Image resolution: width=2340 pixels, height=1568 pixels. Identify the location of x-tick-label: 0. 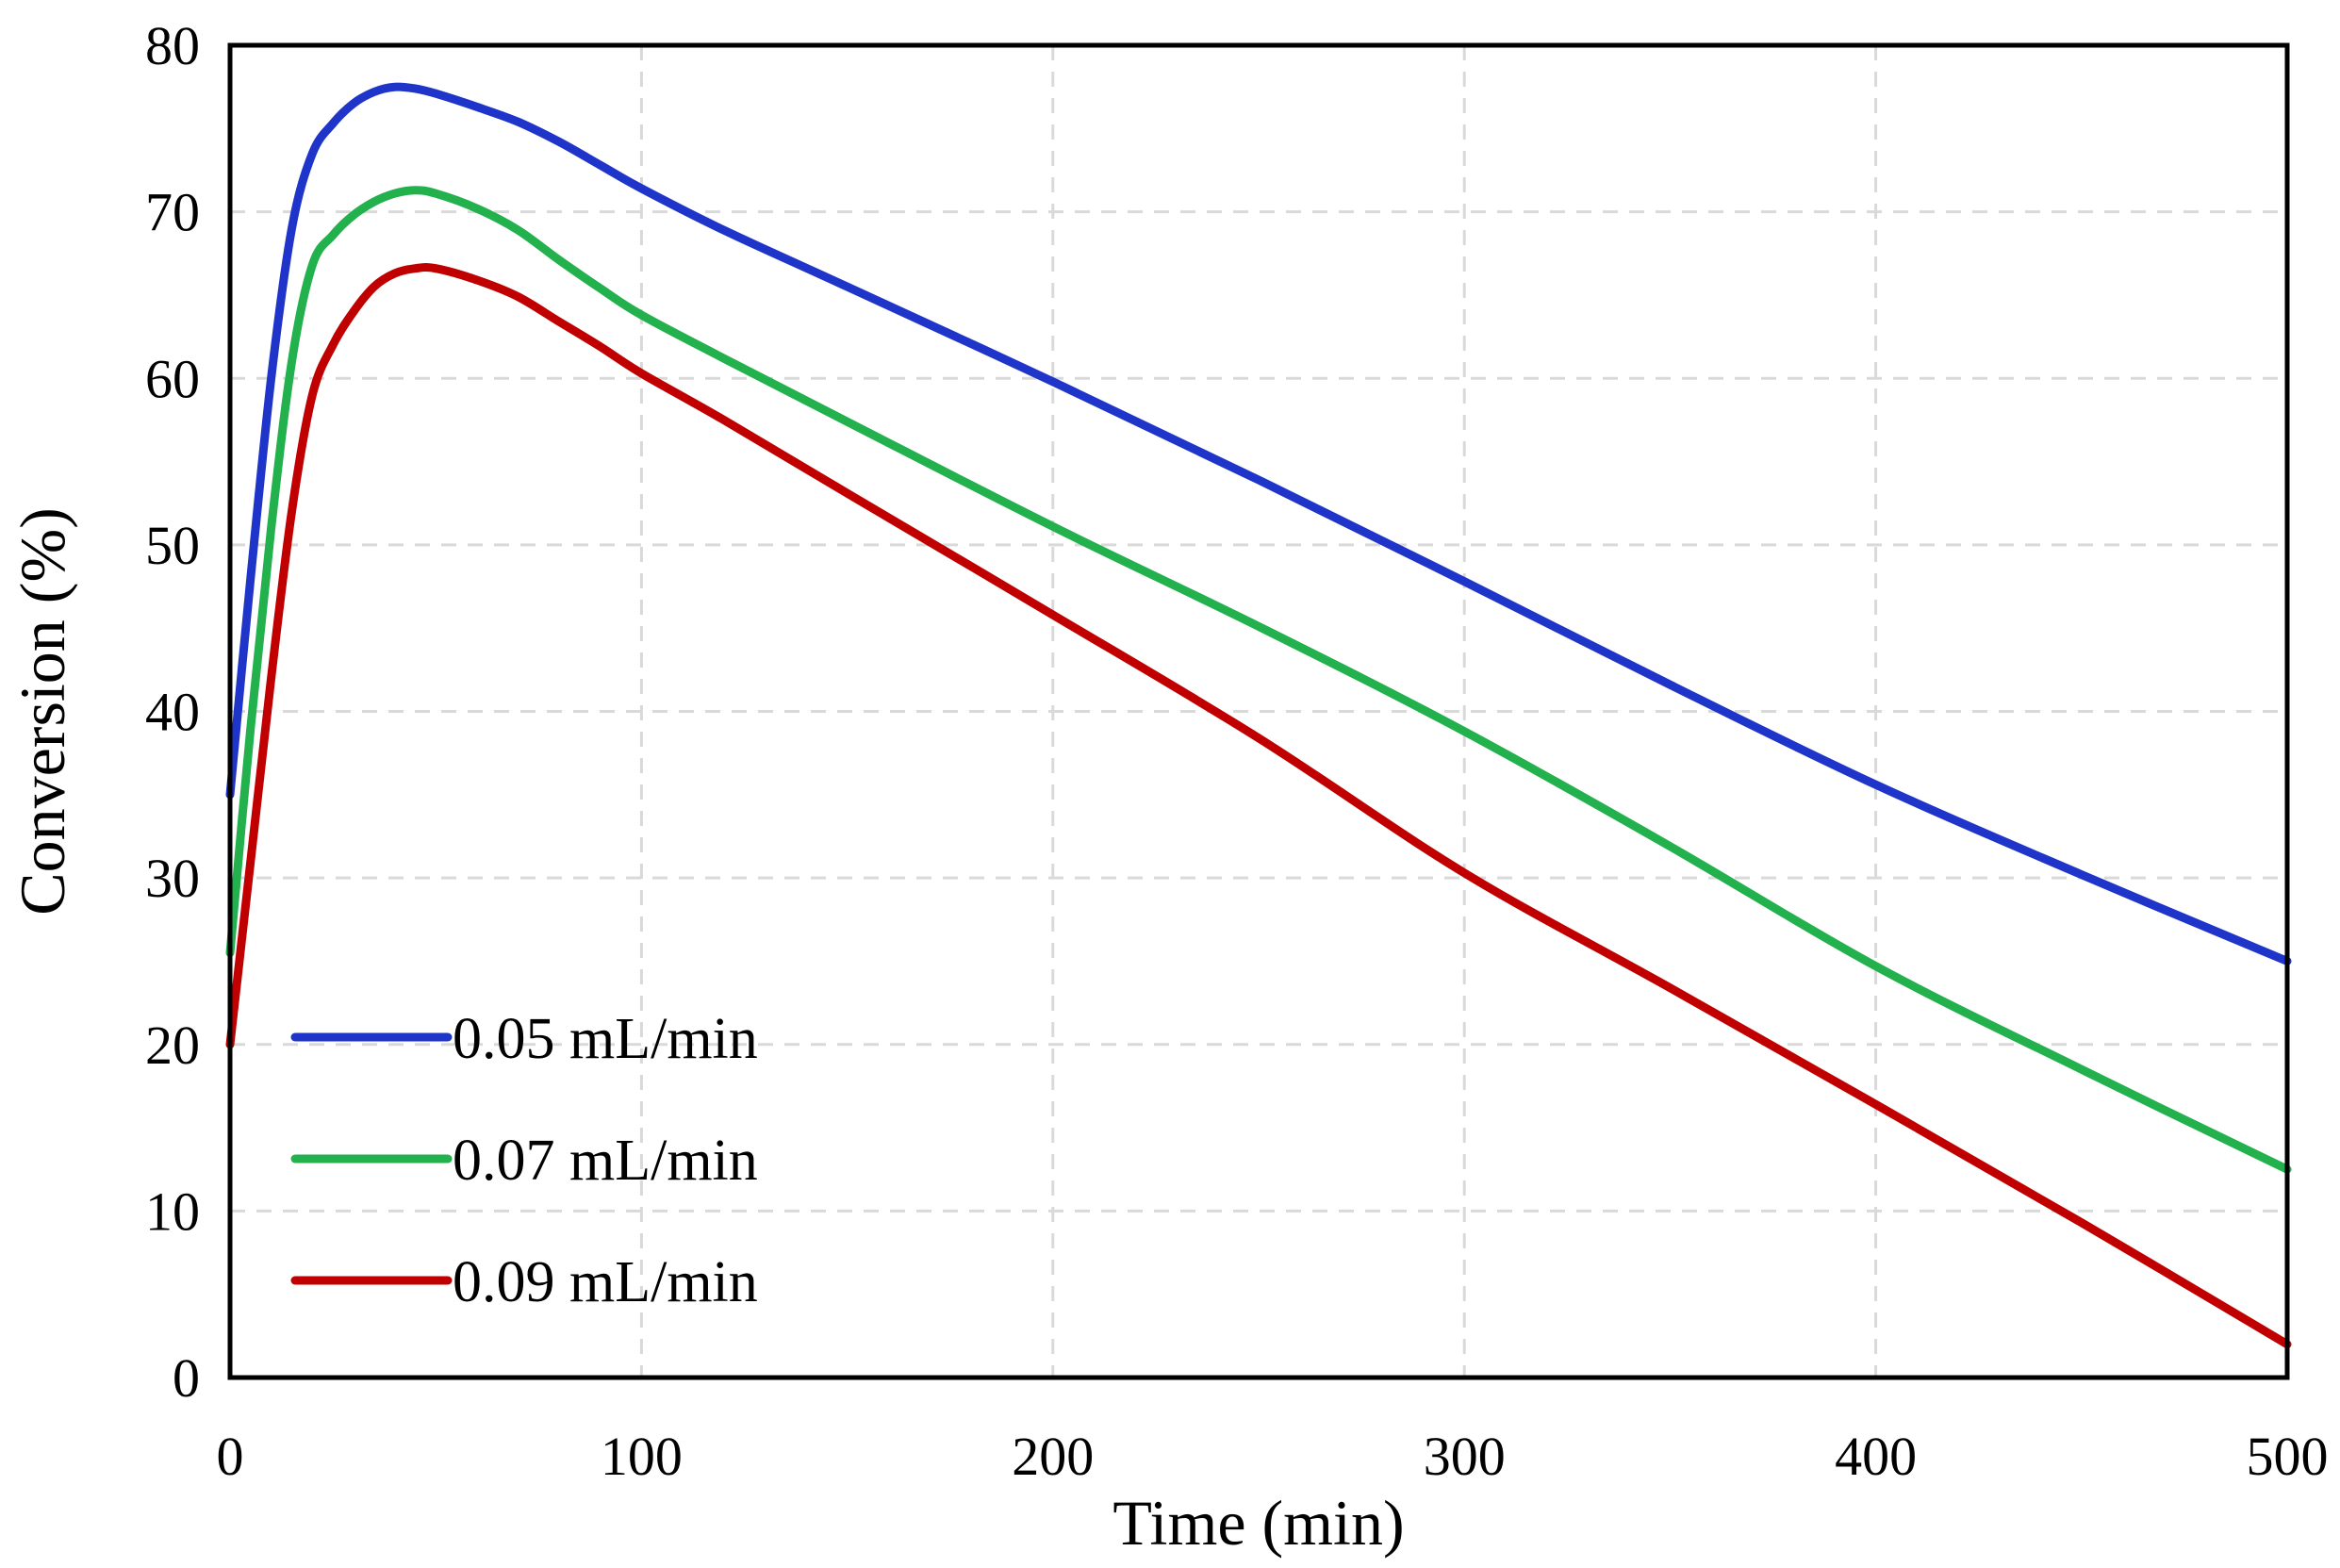
(230, 1456).